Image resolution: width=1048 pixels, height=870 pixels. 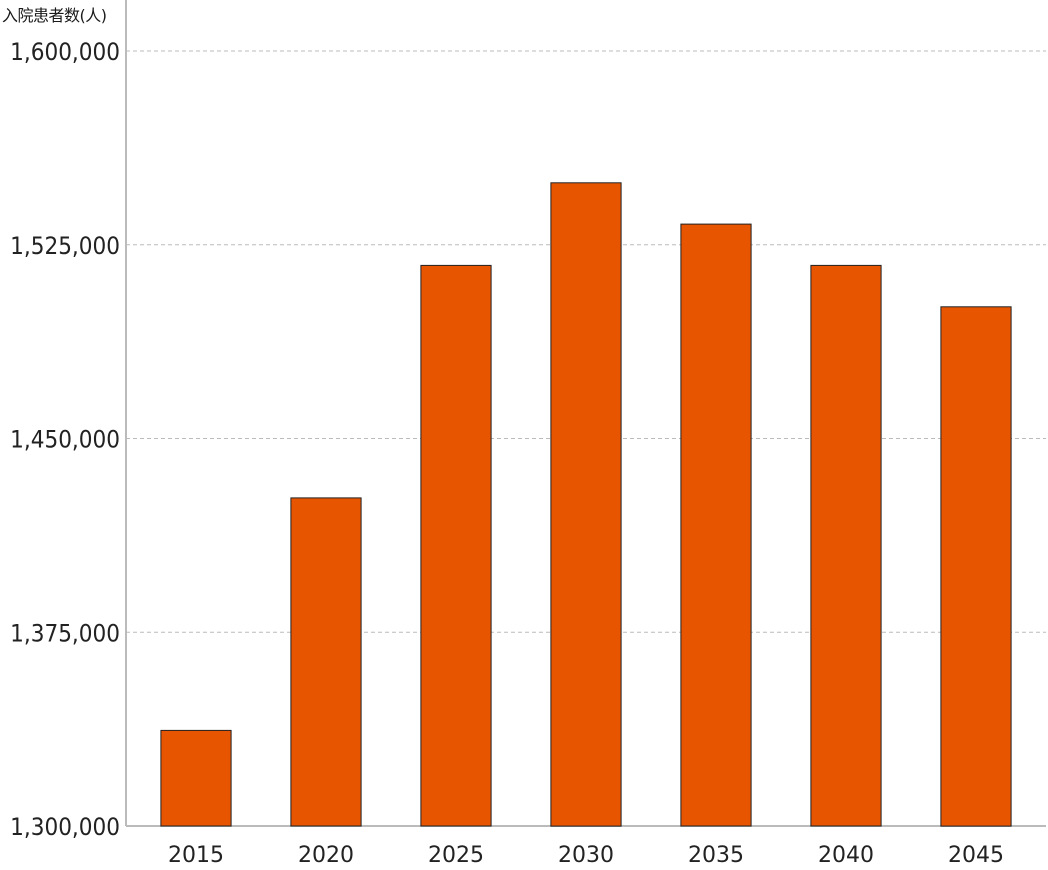 I want to click on x-tick-label: 2030, so click(x=586, y=855).